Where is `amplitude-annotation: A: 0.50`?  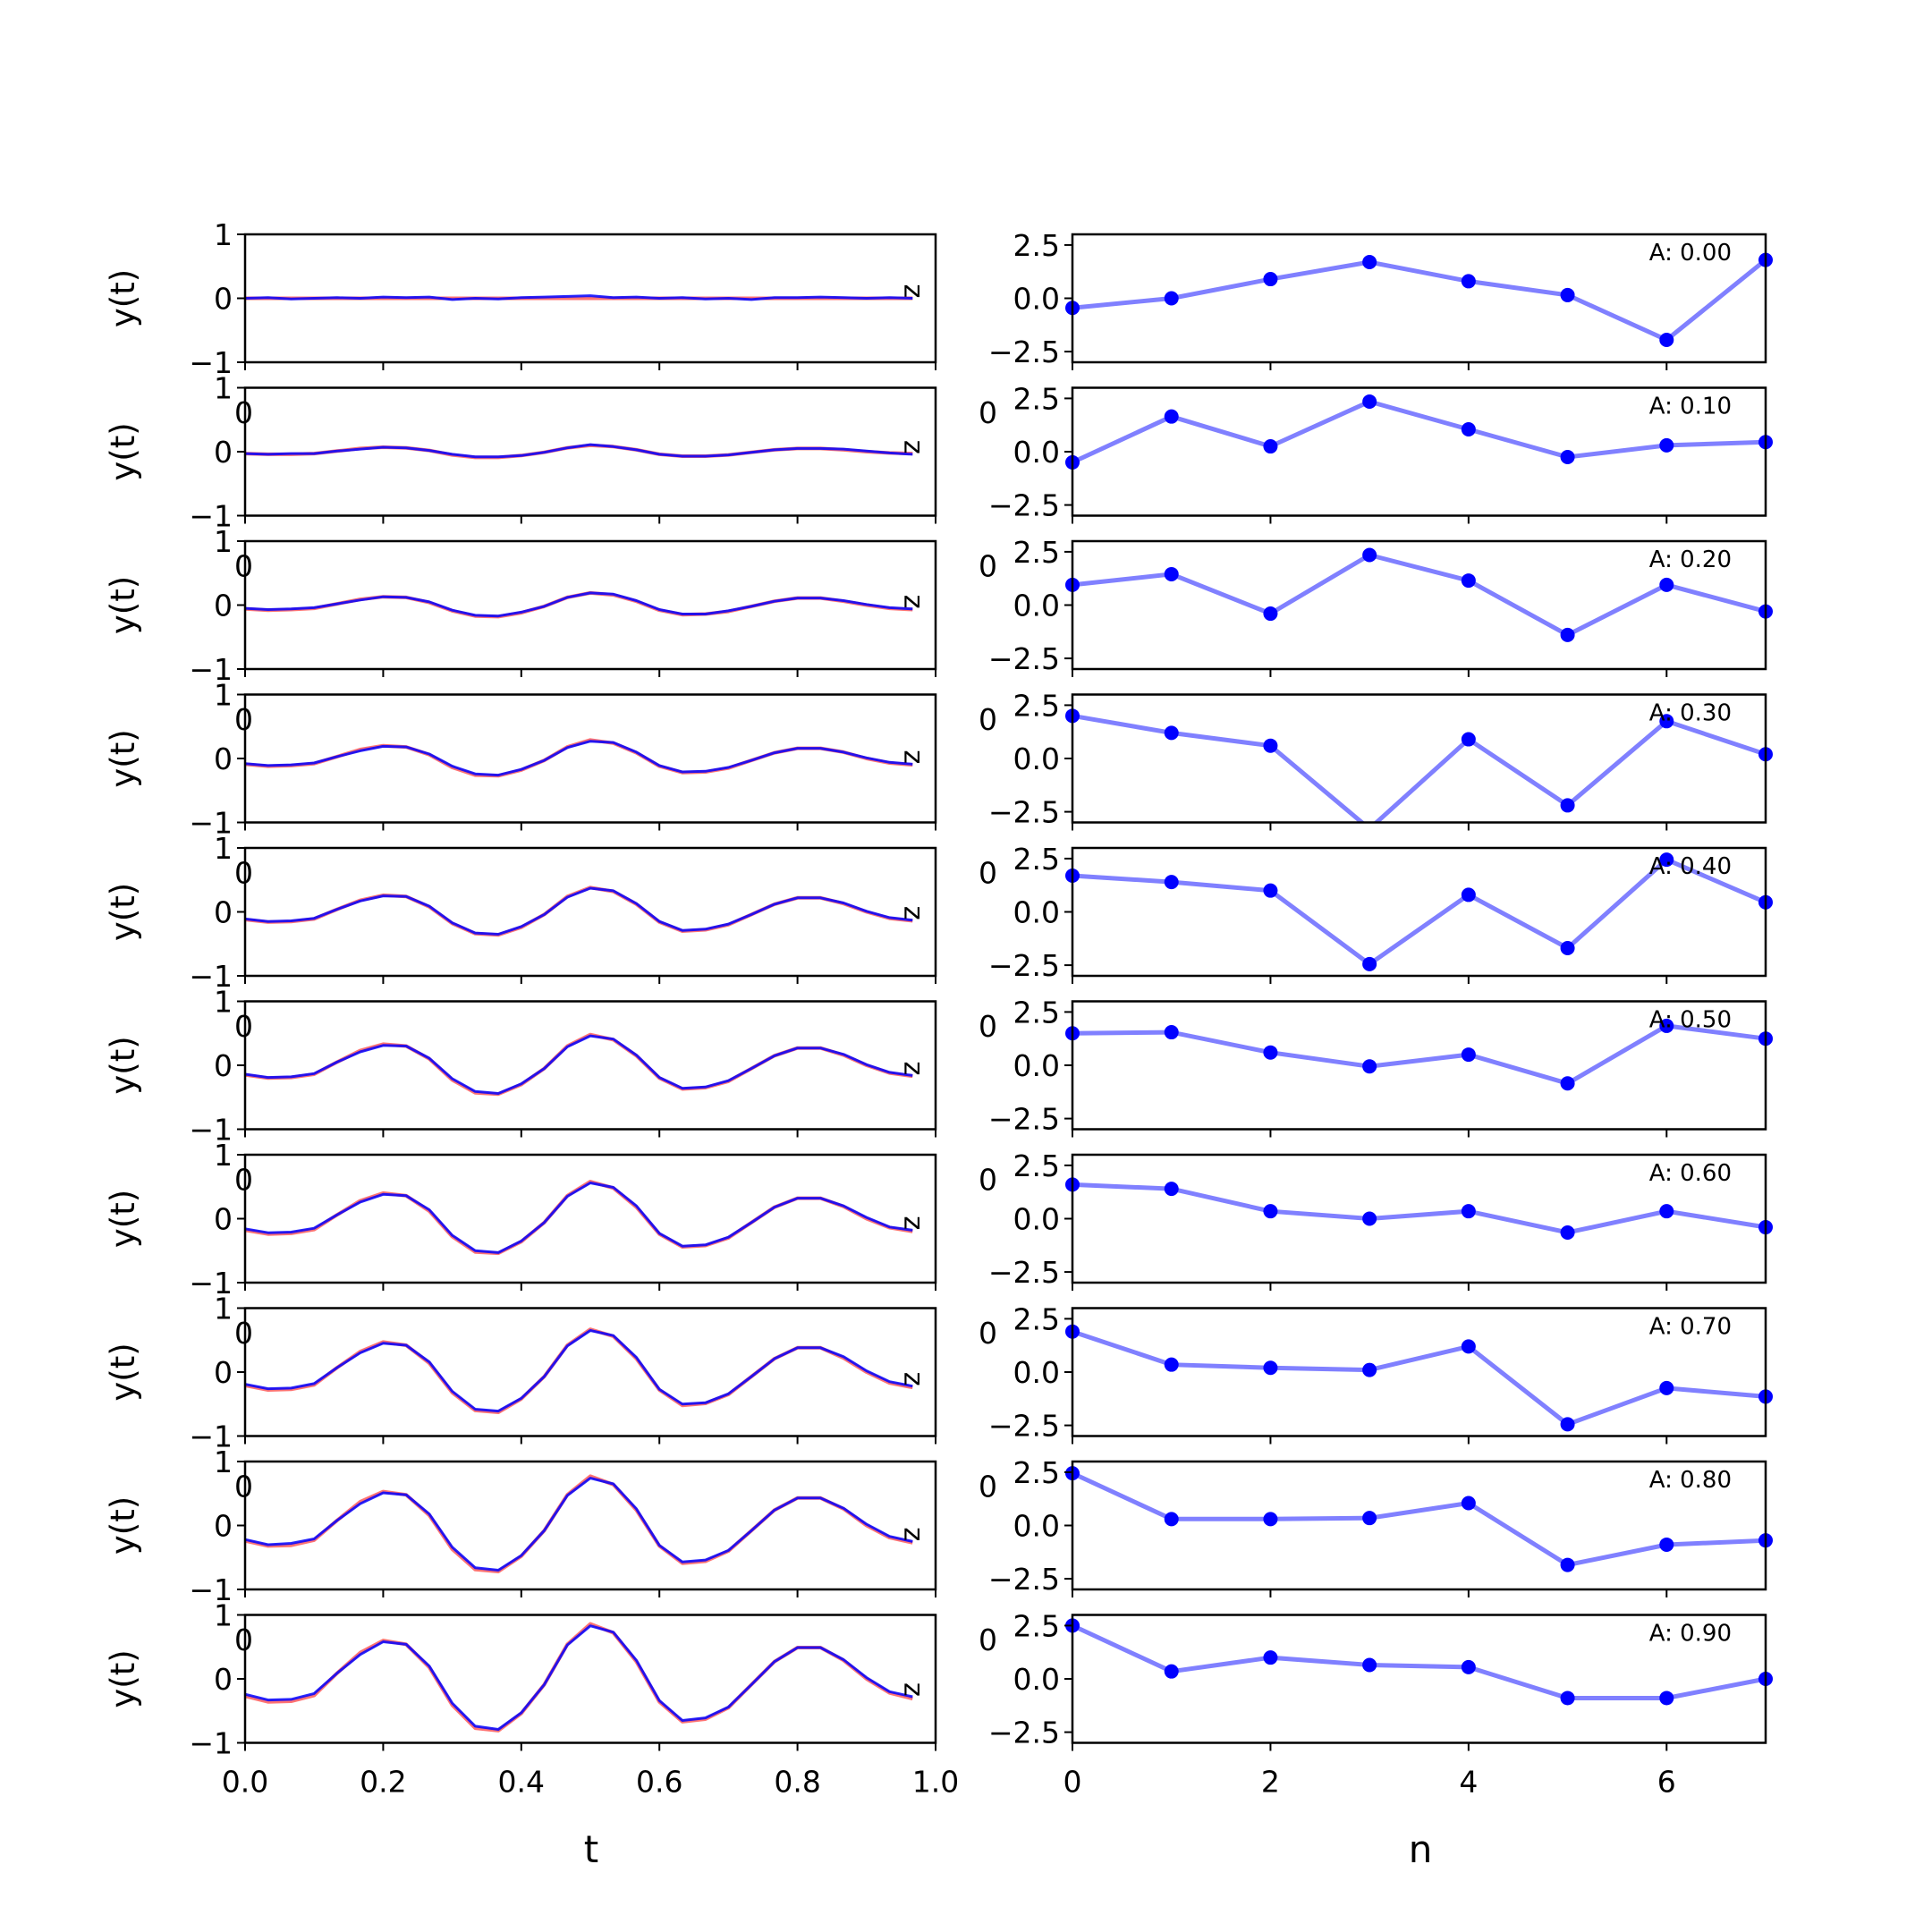
amplitude-annotation: A: 0.50 is located at coordinates (1690, 1020).